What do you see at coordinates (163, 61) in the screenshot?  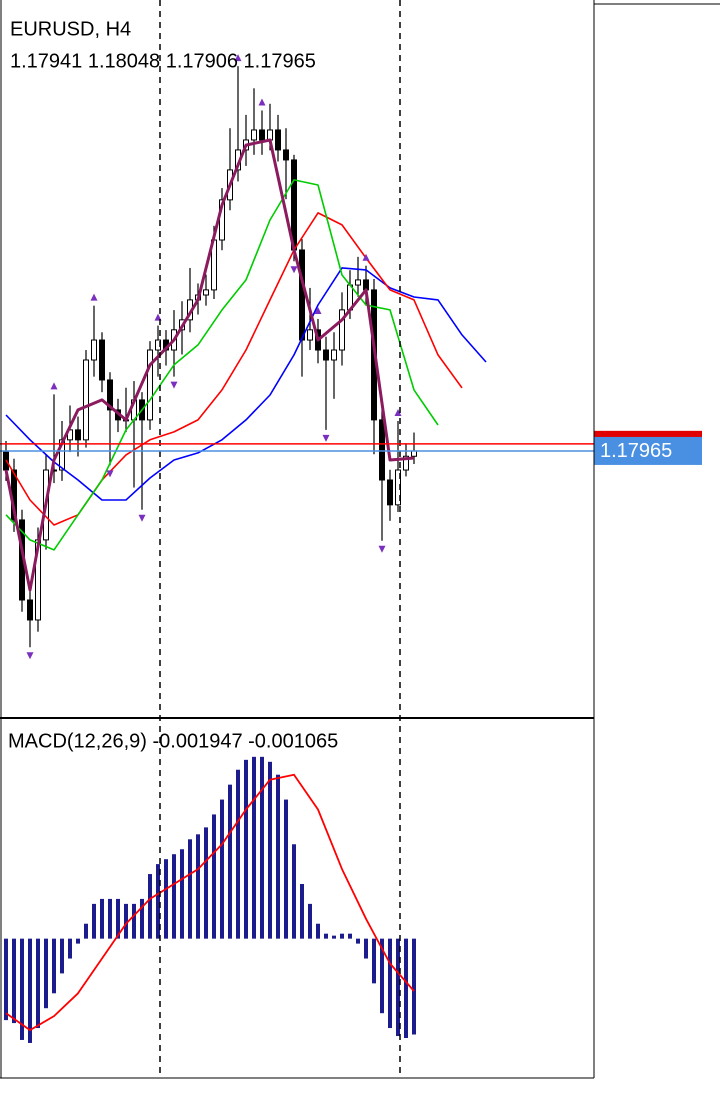 I see `ohlc-readout: 1.17941 1.18048 1.17906 1.17965` at bounding box center [163, 61].